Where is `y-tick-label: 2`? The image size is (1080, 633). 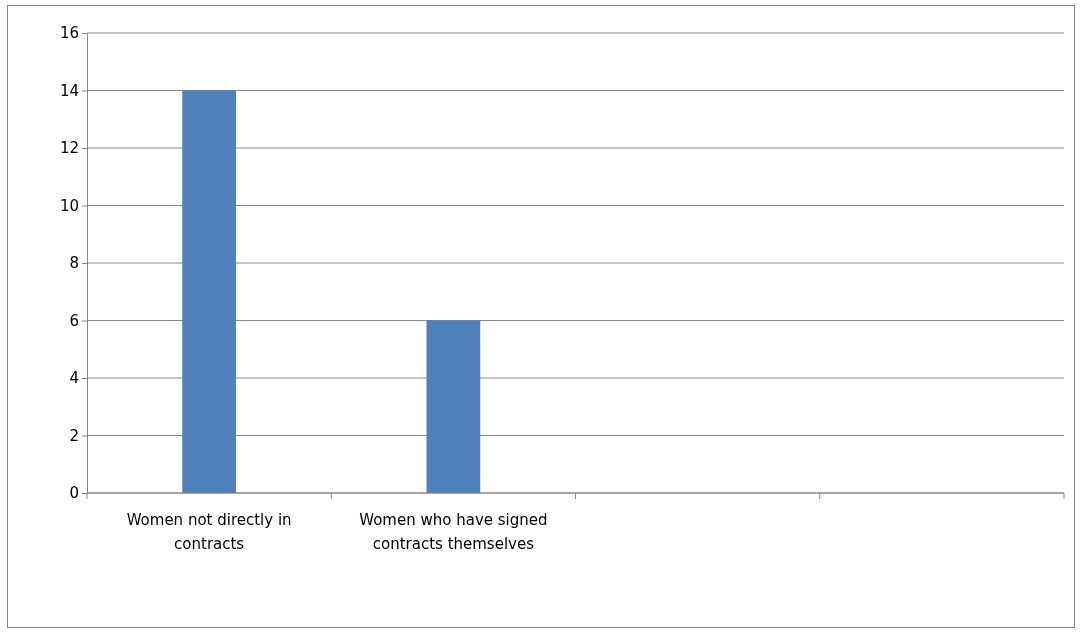
y-tick-label: 2 is located at coordinates (74, 435).